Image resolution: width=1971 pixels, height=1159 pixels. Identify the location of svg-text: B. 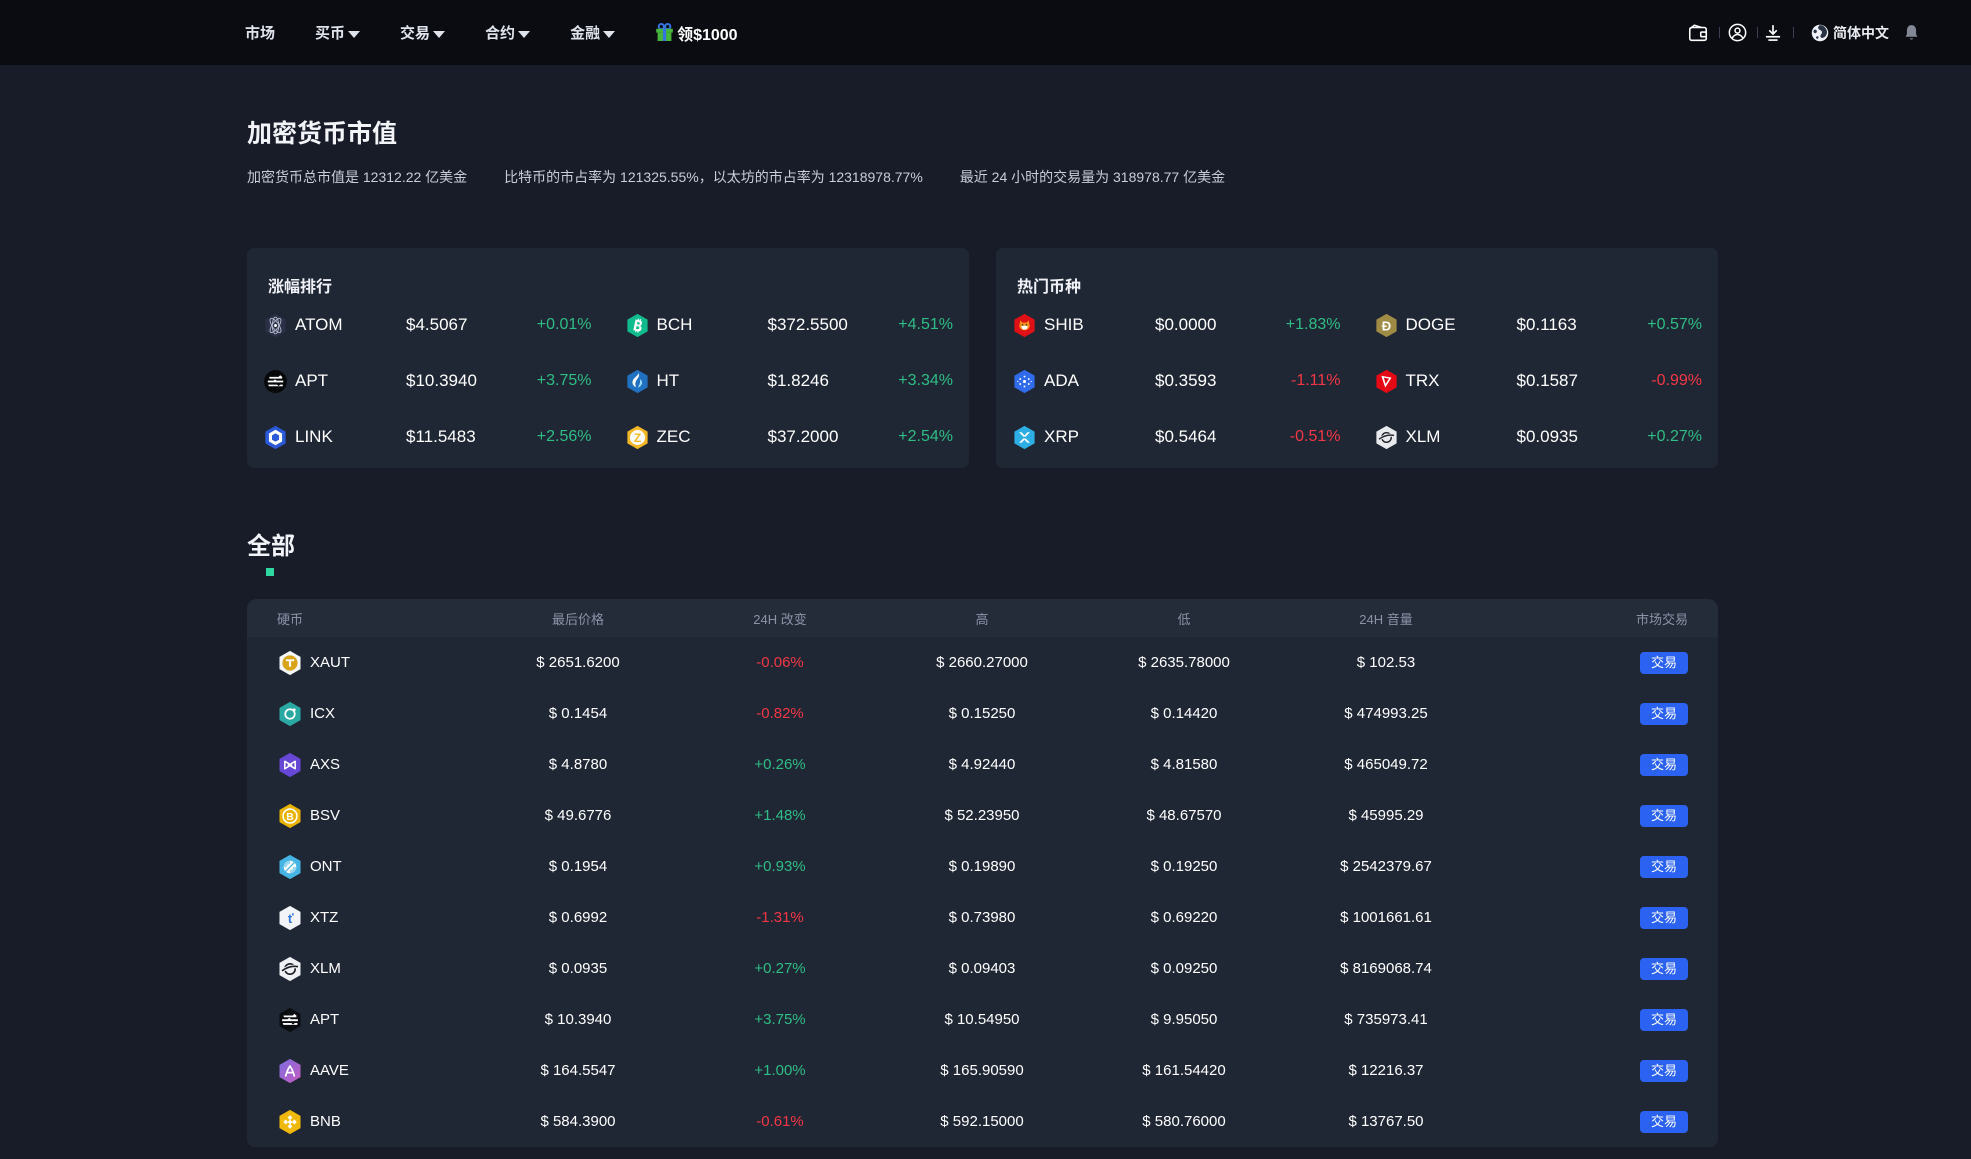
(289, 817).